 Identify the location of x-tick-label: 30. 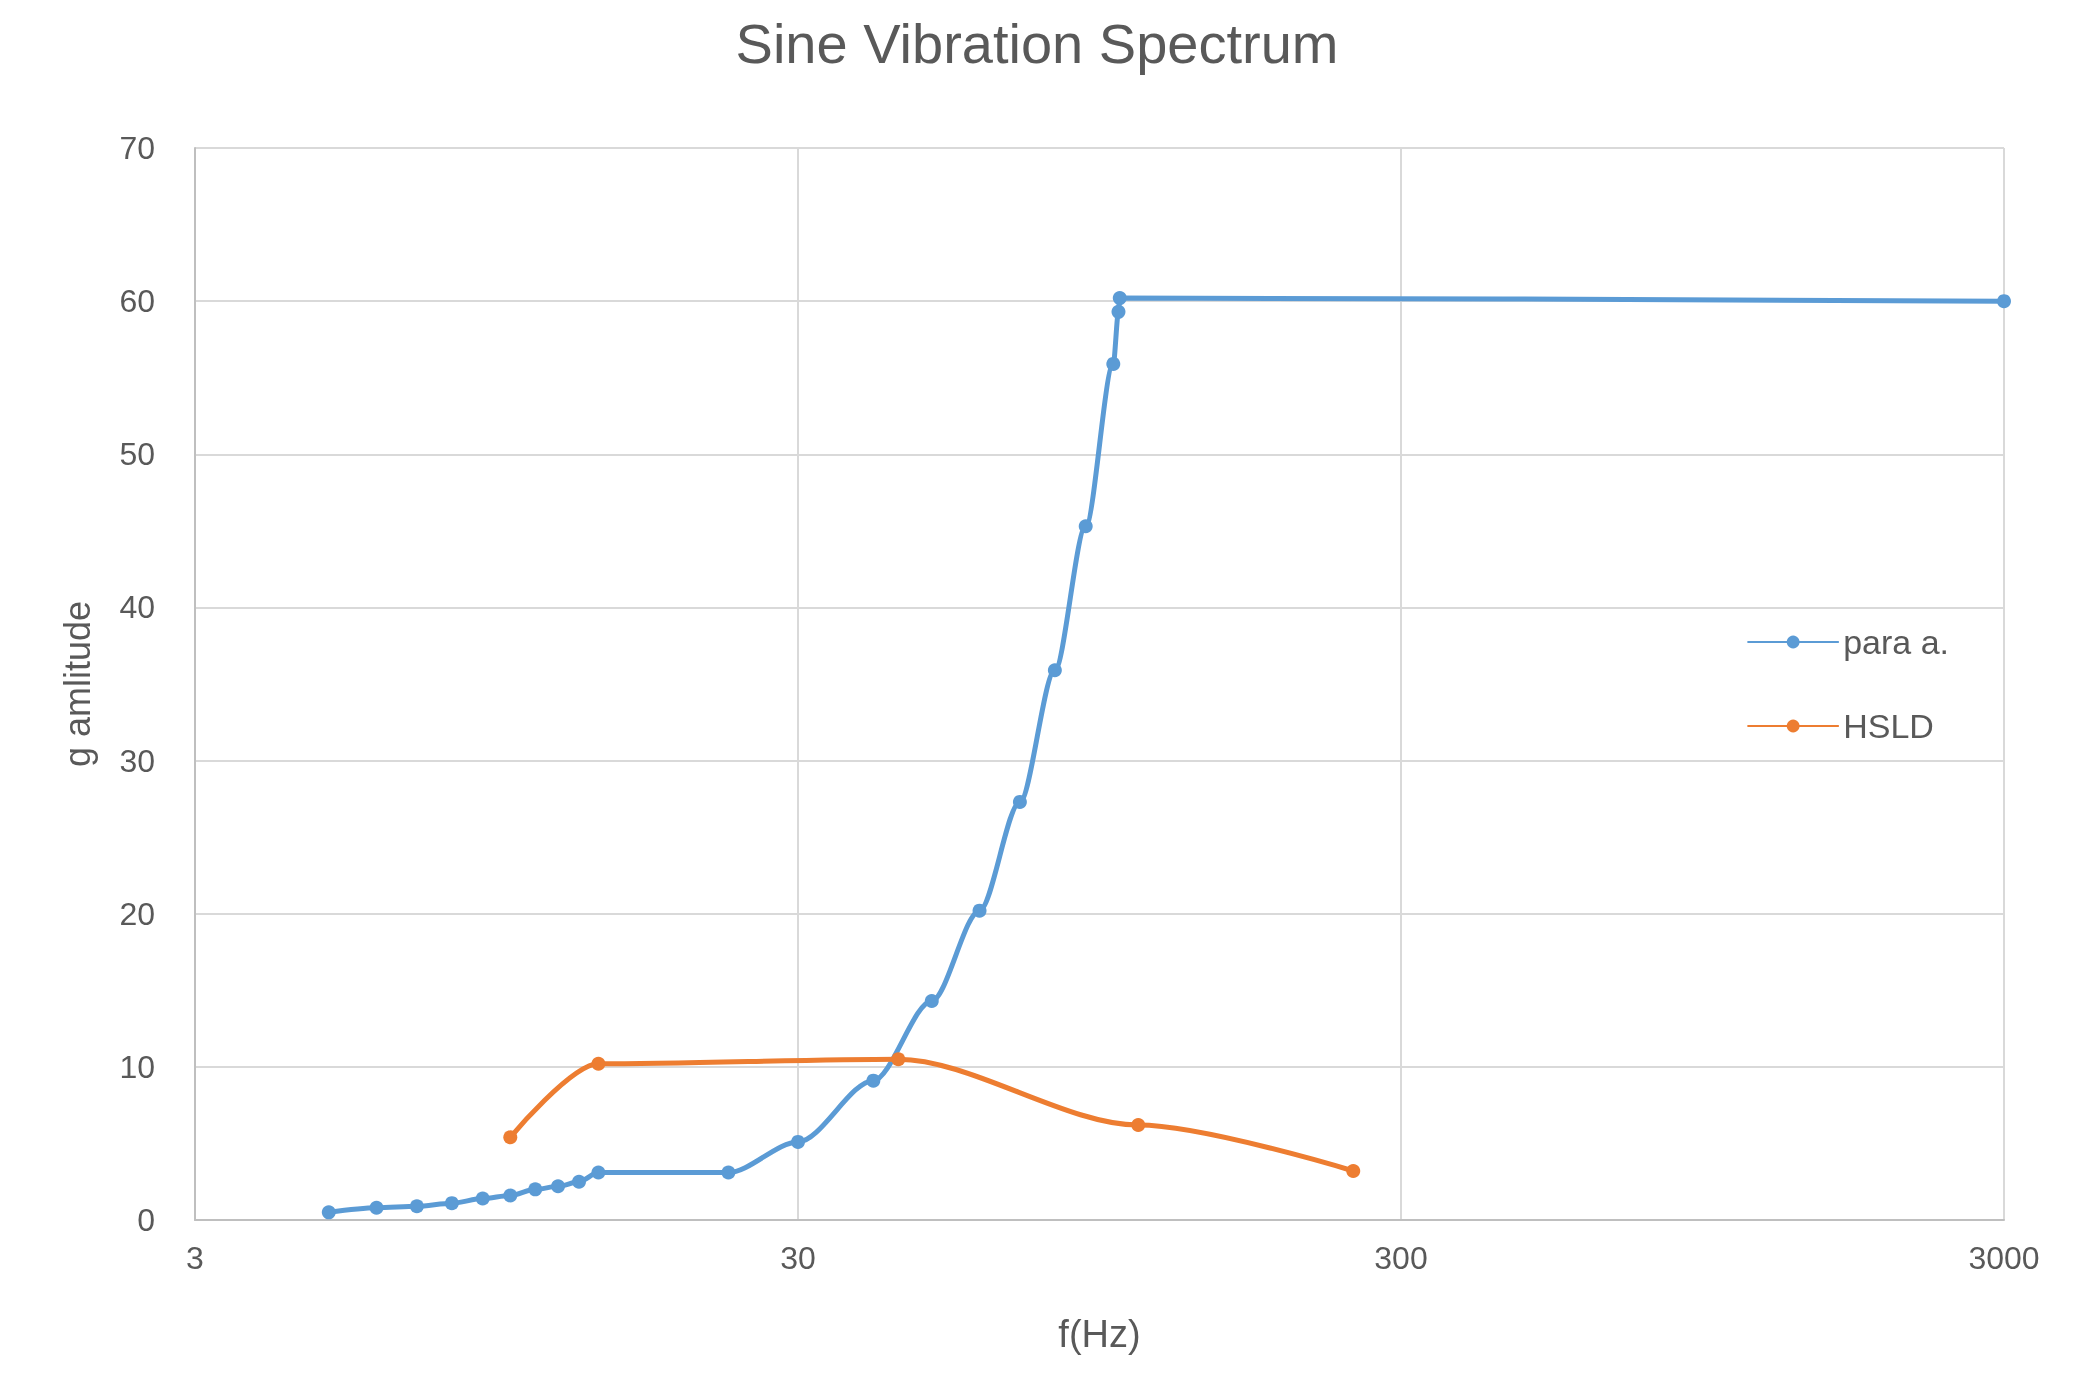
(798, 1258).